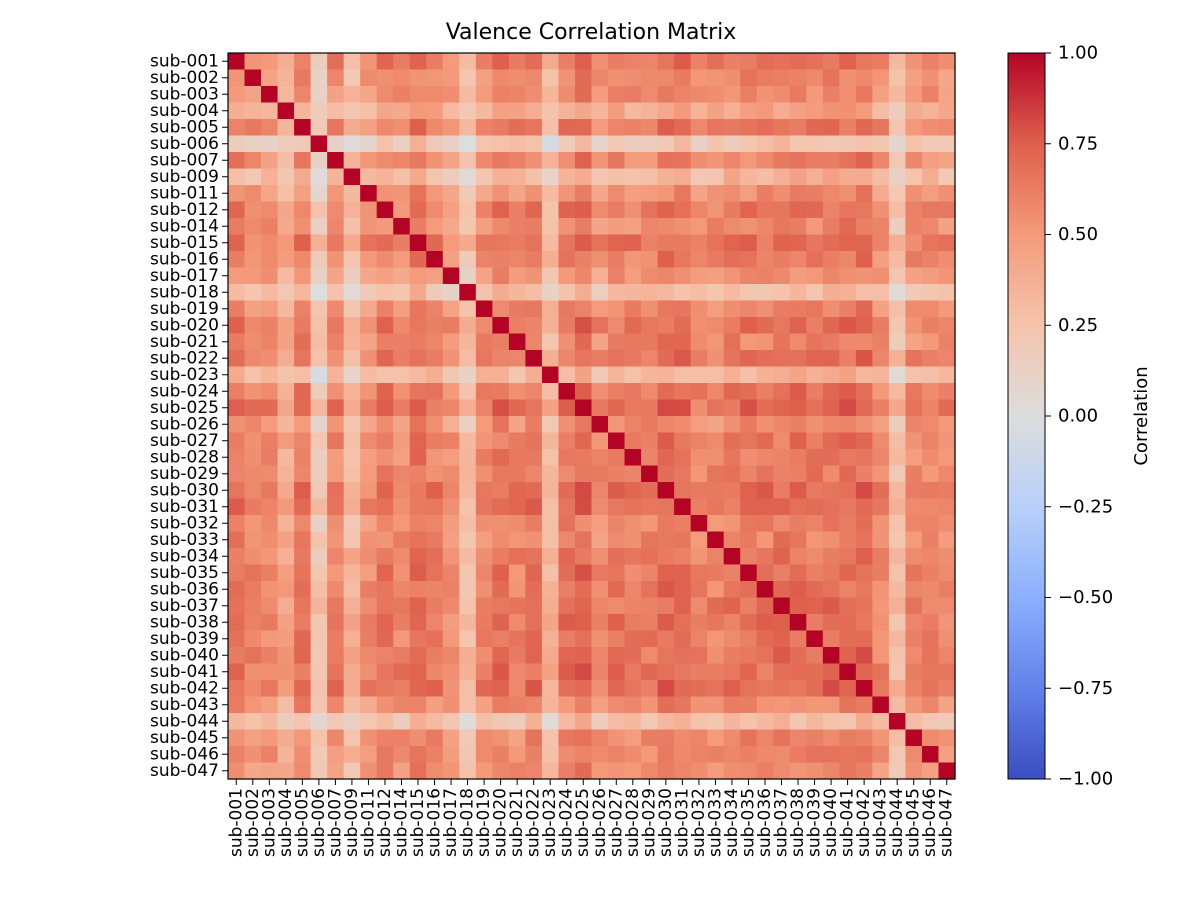 The image size is (1200, 900). Describe the element at coordinates (385, 822) in the screenshot. I see `x-tick-label: sub-012` at that location.